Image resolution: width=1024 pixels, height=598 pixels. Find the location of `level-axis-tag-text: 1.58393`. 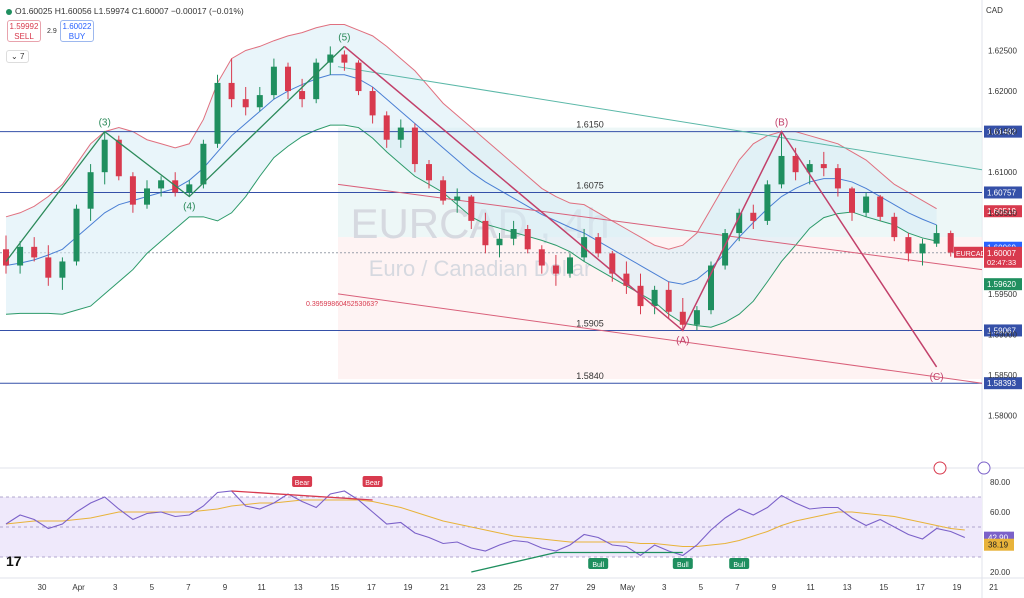

level-axis-tag-text: 1.58393 is located at coordinates (1001, 383).